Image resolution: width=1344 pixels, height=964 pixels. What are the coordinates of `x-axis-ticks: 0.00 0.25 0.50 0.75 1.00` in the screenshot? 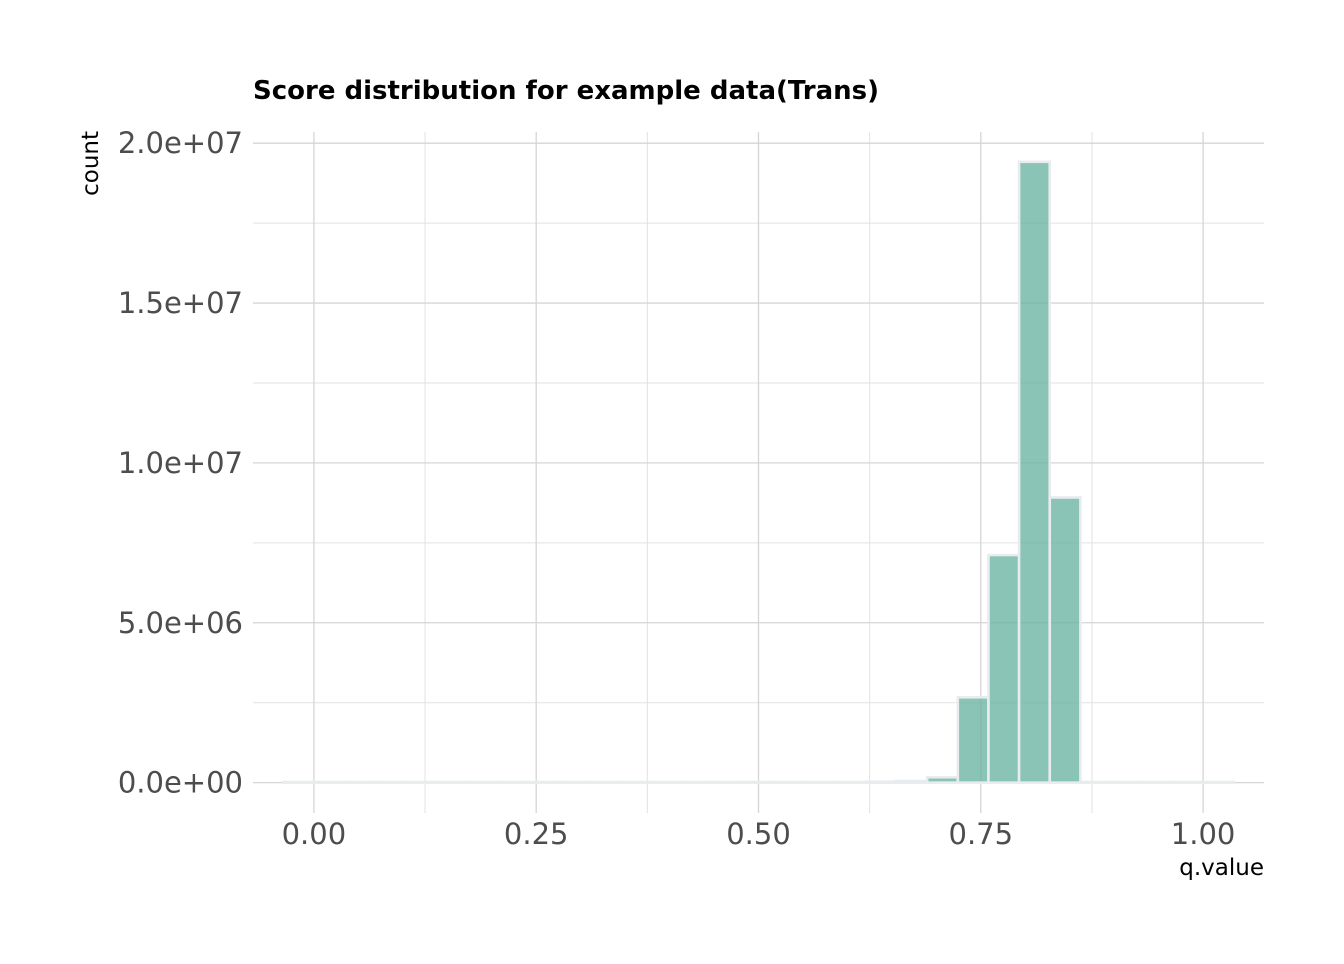 It's located at (759, 834).